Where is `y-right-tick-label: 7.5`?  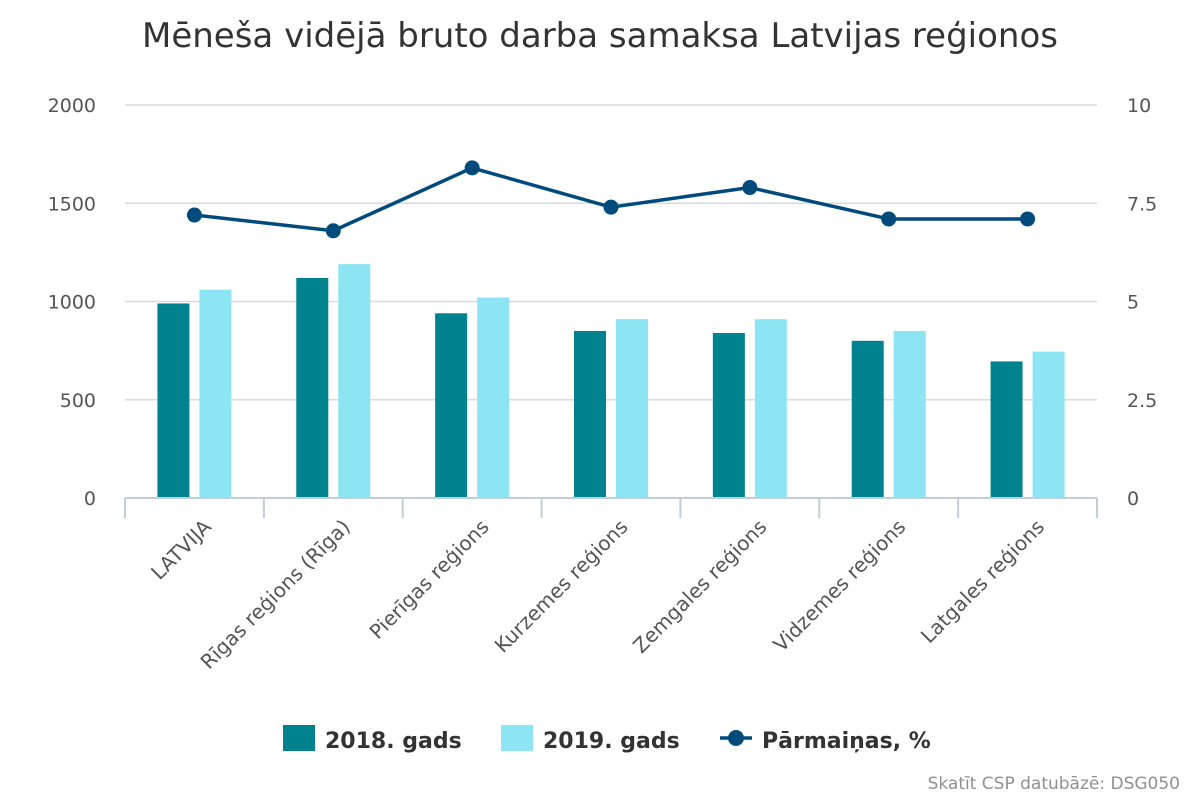
y-right-tick-label: 7.5 is located at coordinates (1142, 204).